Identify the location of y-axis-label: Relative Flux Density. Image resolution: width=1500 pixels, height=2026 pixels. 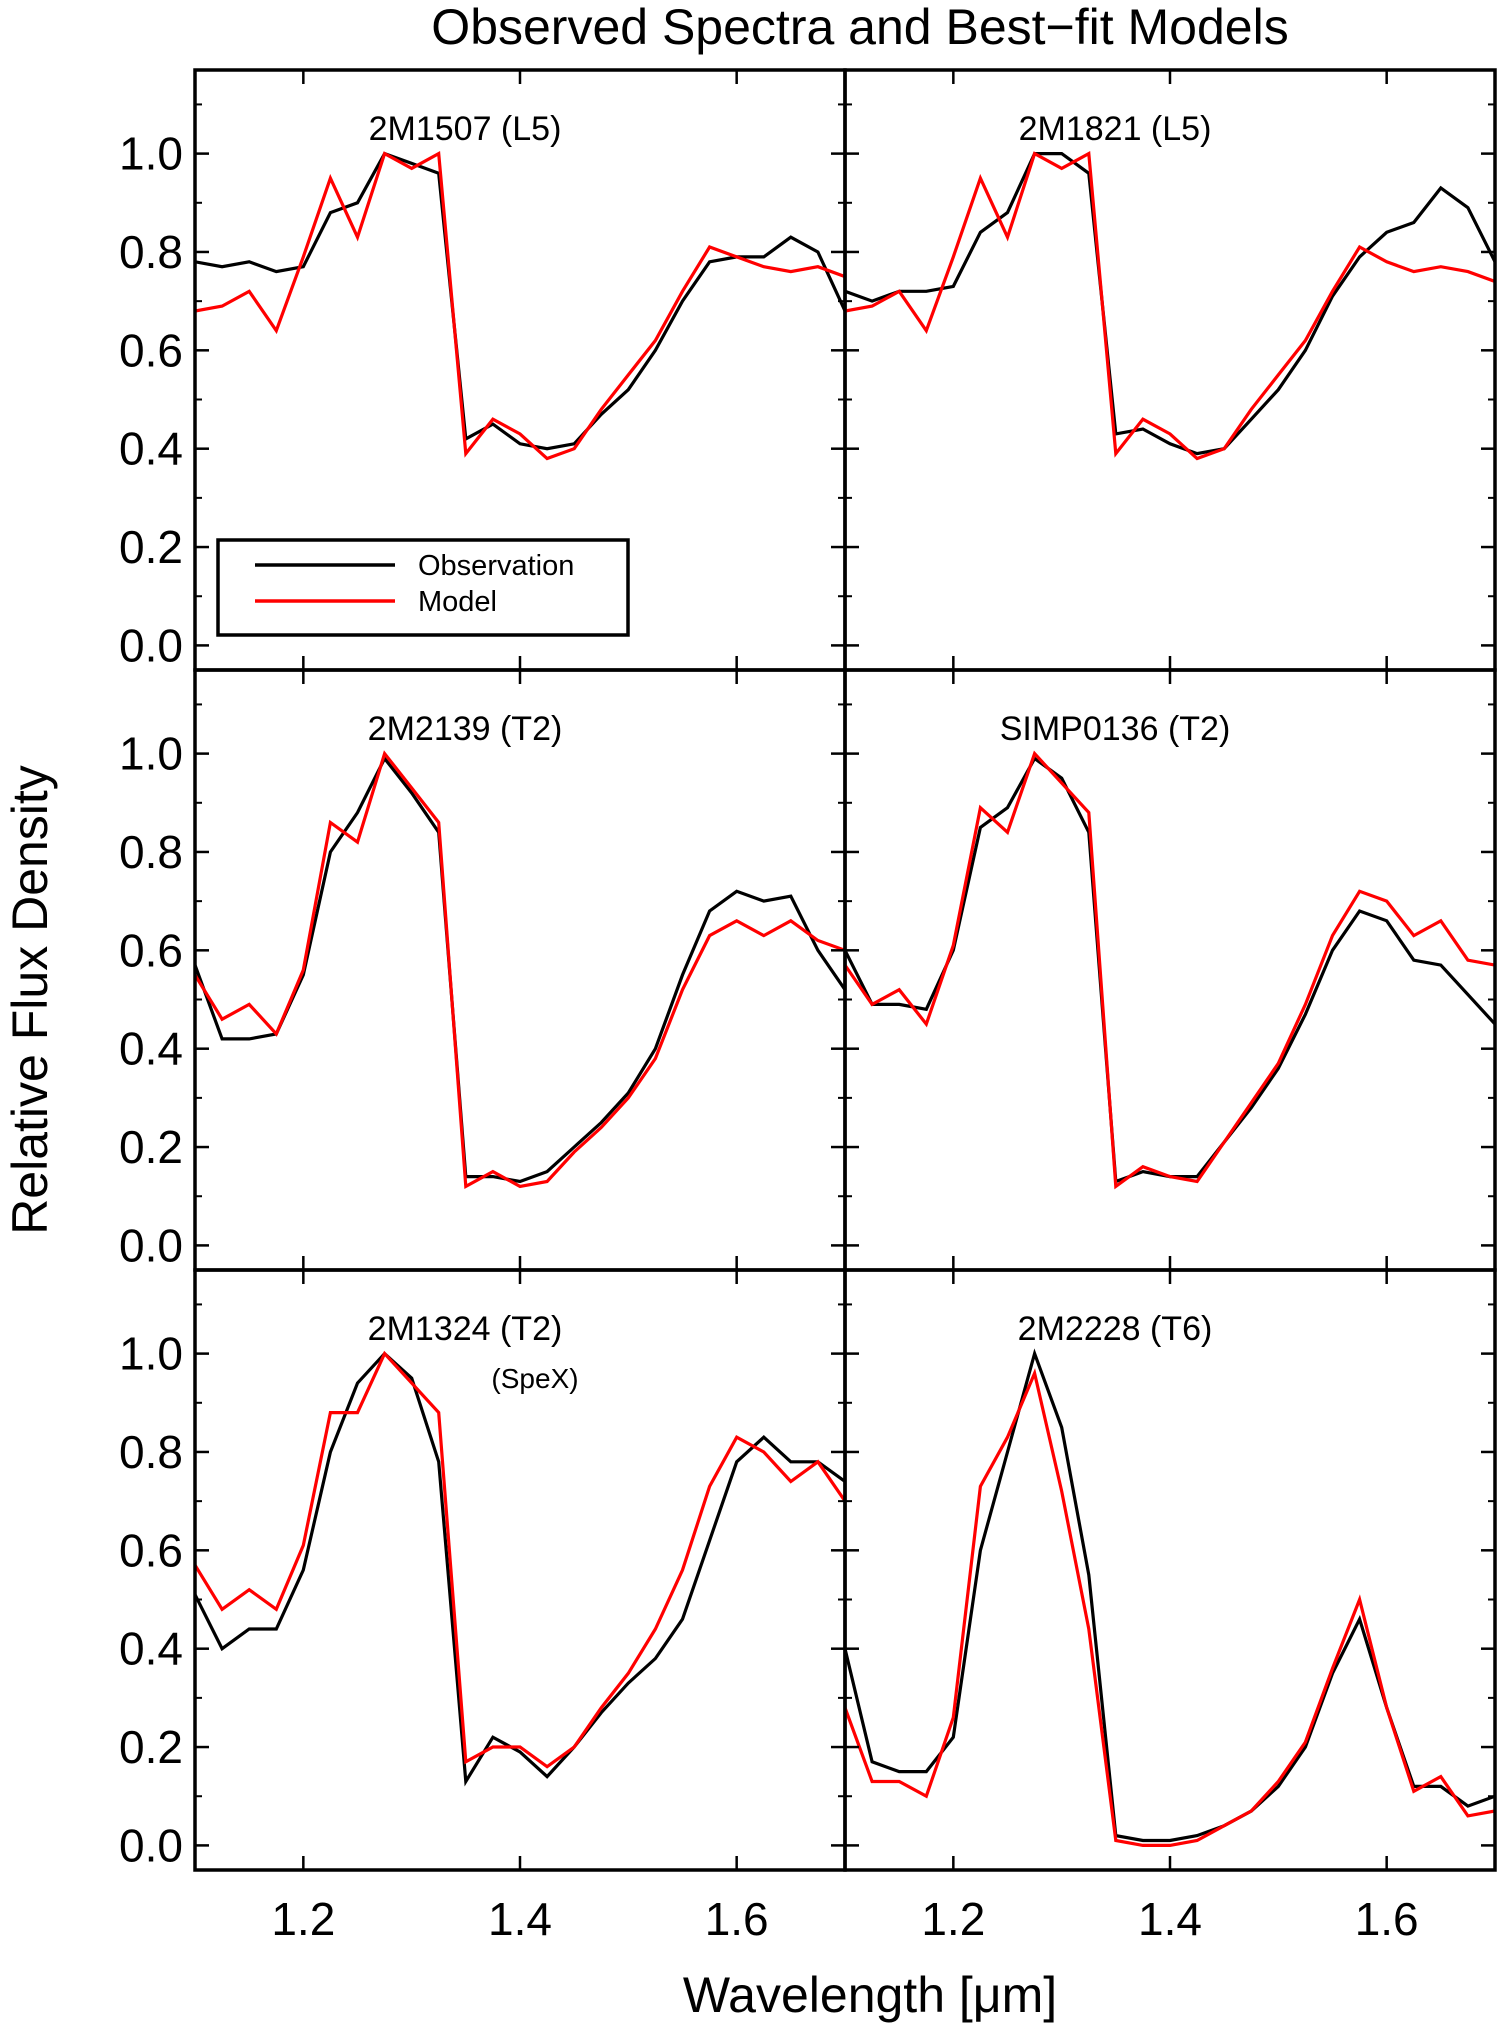
(30, 1000).